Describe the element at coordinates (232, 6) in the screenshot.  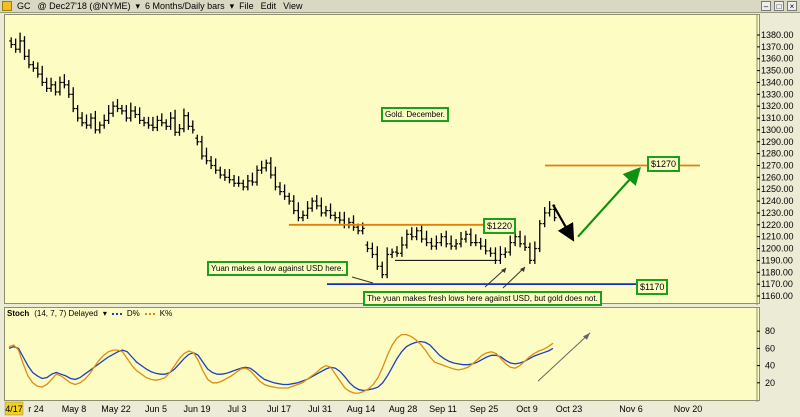
I see `timeframe-dropdown-icon: ▾` at that location.